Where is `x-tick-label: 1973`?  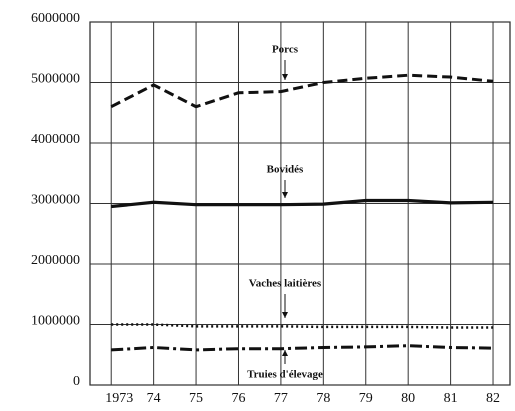 x-tick-label: 1973 is located at coordinates (119, 398).